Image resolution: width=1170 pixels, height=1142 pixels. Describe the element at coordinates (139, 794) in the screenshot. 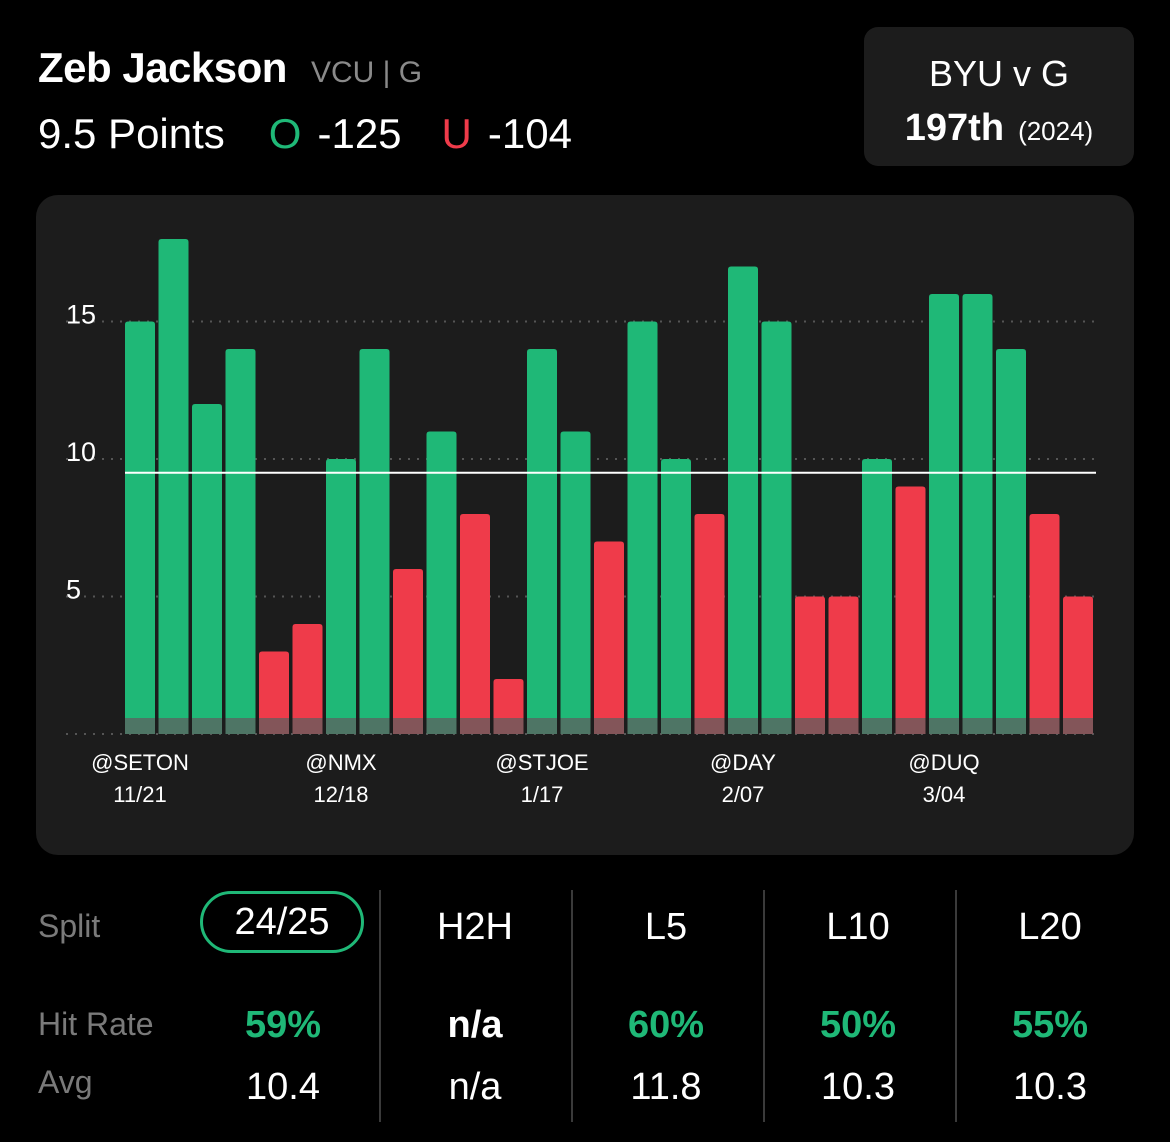

I see `x-tick-date: 11/21` at that location.